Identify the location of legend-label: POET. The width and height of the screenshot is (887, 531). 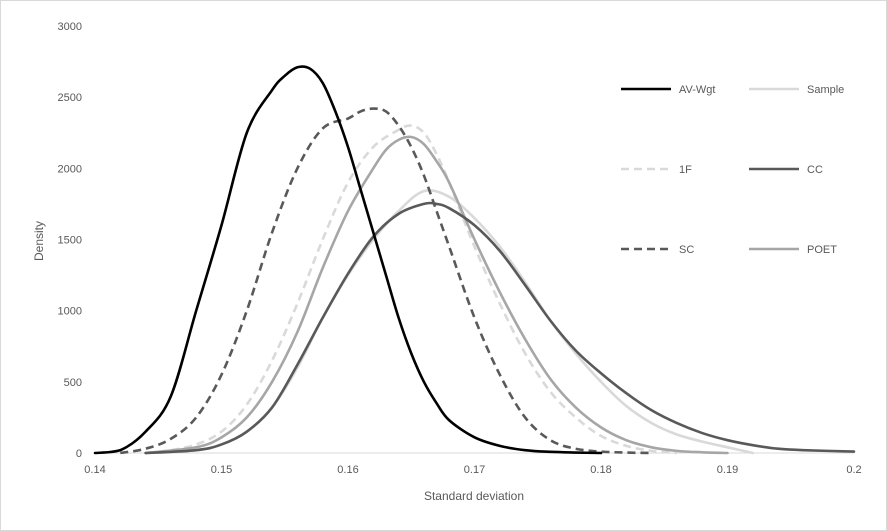
(822, 250).